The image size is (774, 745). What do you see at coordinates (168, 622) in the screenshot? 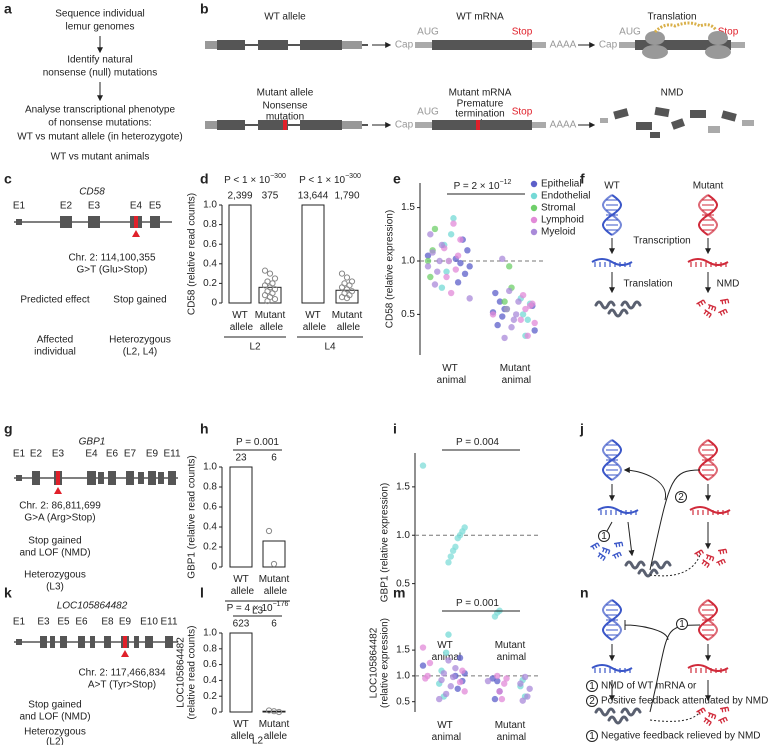
I see `exon-label: E11` at bounding box center [168, 622].